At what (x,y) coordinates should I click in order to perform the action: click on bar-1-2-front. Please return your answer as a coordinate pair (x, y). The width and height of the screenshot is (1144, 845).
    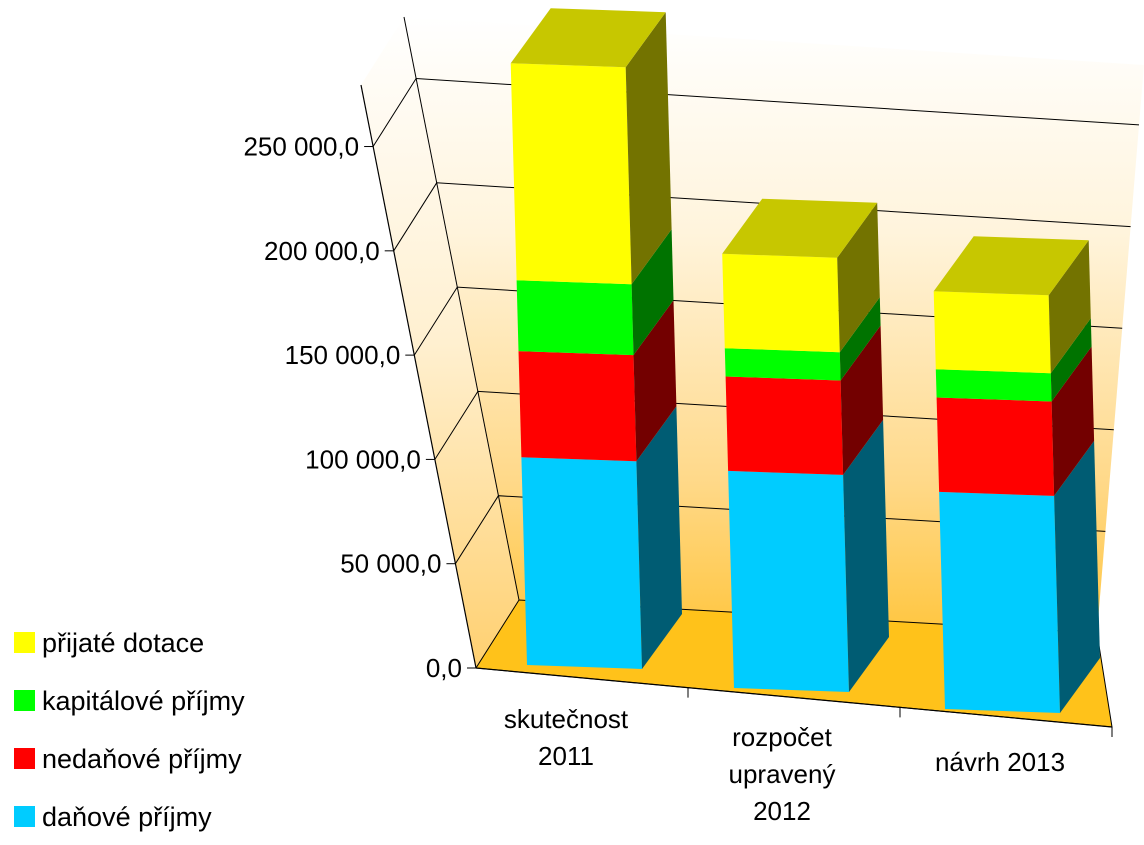
    Looking at the image, I should click on (782, 364).